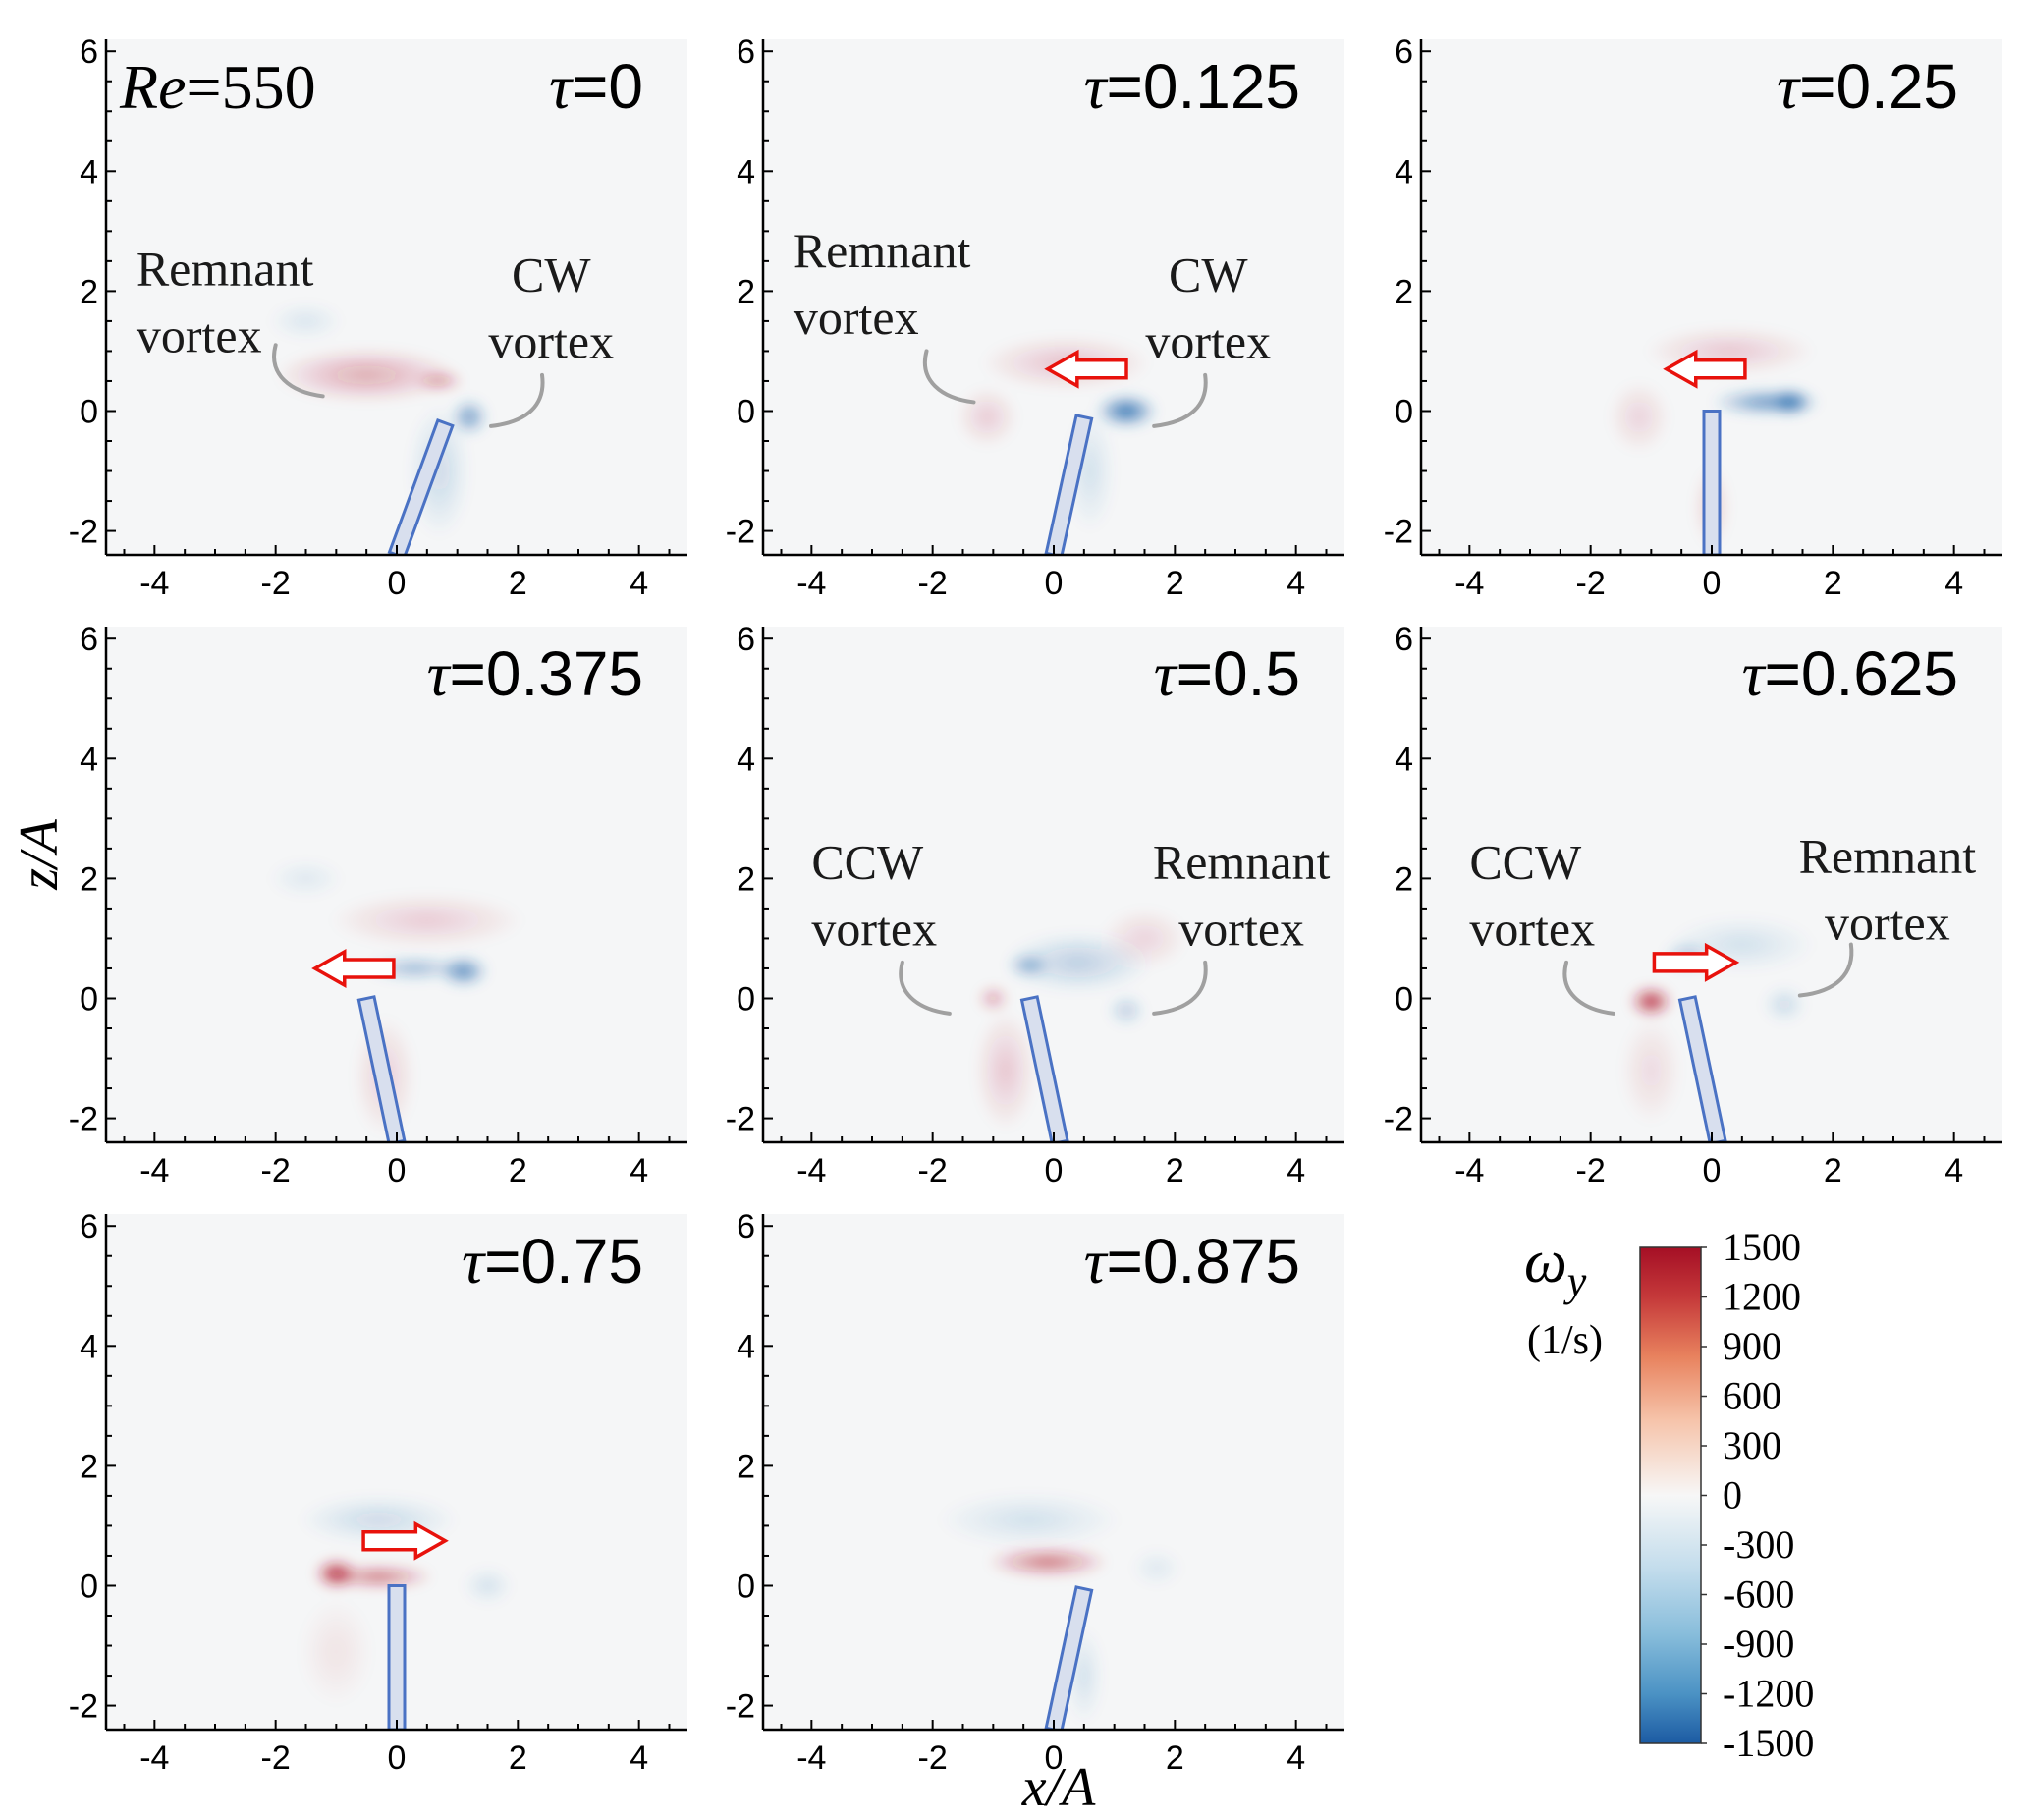  I want to click on panel-tau-0.875: -2 0 2 4 6 -4 -2 0 2 4 τ=0.875, so click(1035, 1492).